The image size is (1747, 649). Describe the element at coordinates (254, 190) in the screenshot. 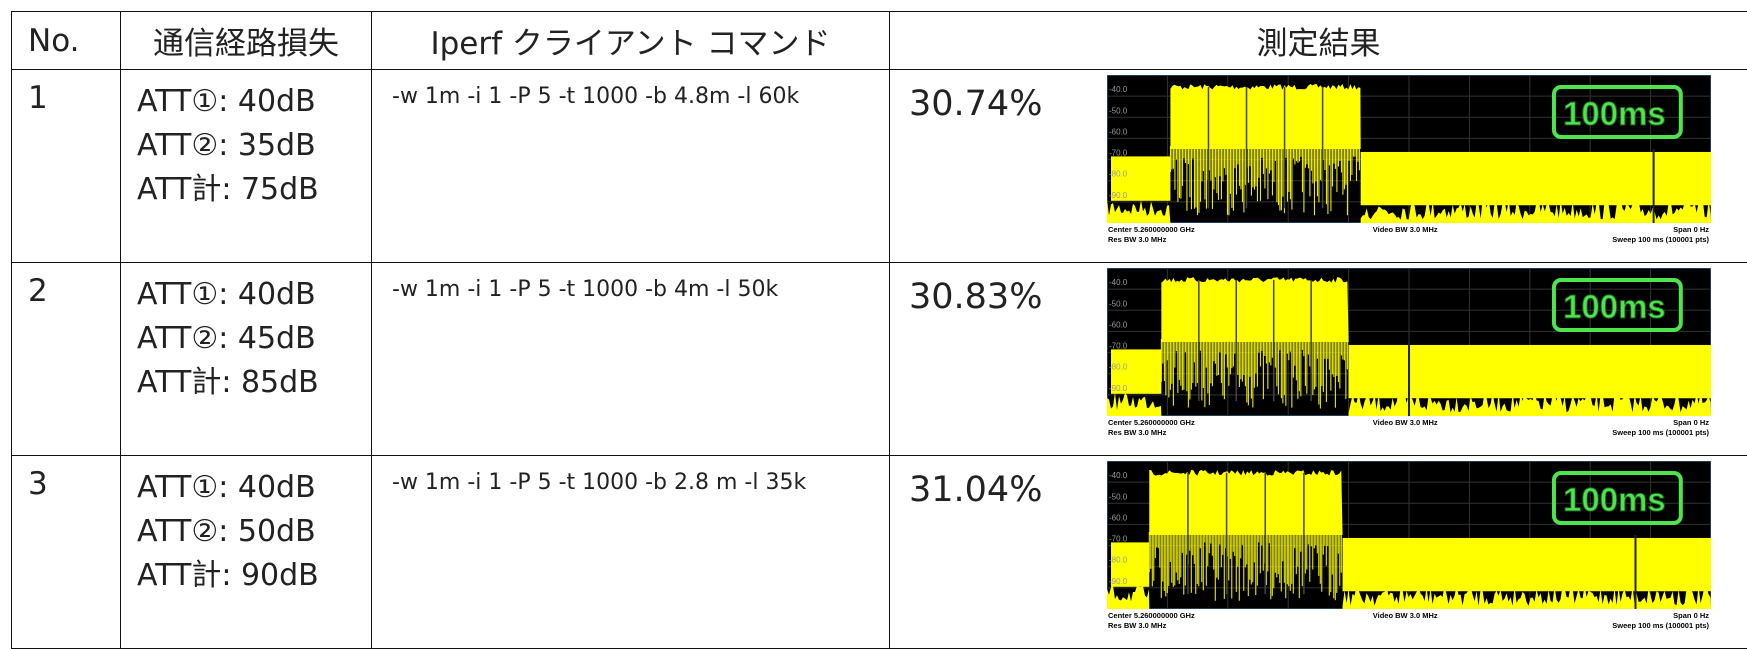

I see `loss-line: ATT計: 75dB` at that location.